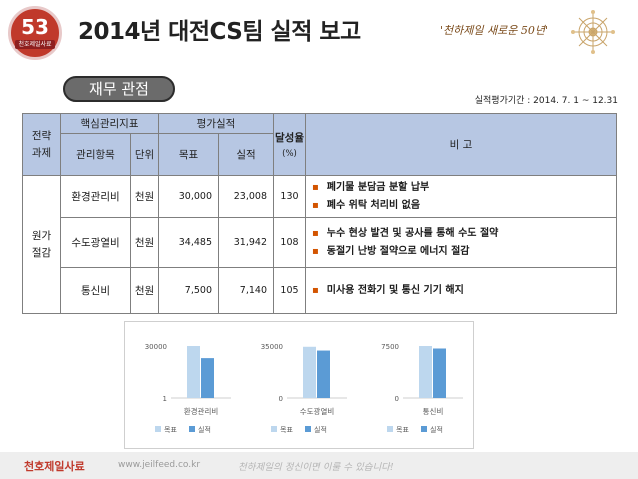 This screenshot has height=479, width=638. Describe the element at coordinates (398, 251) in the screenshot. I see `remark-text: 동절기 난방 절약으로 에너지 절감` at that location.